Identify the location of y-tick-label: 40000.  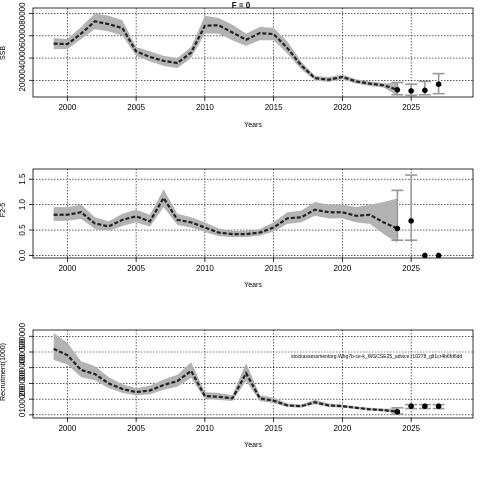
(22, 57).